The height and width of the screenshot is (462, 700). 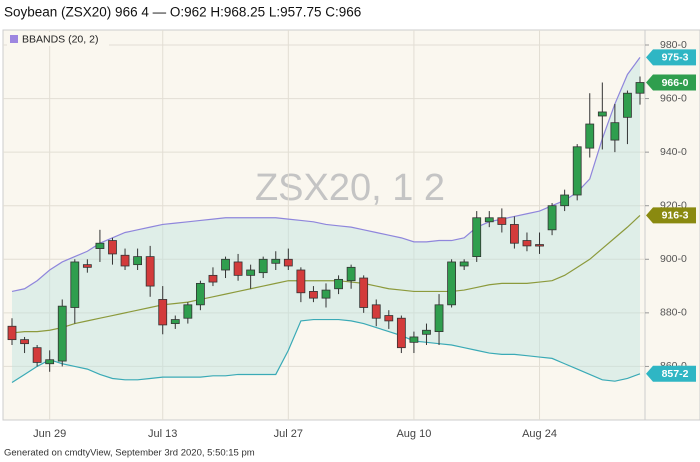 I want to click on price-badge-label: 966-0, so click(x=675, y=83).